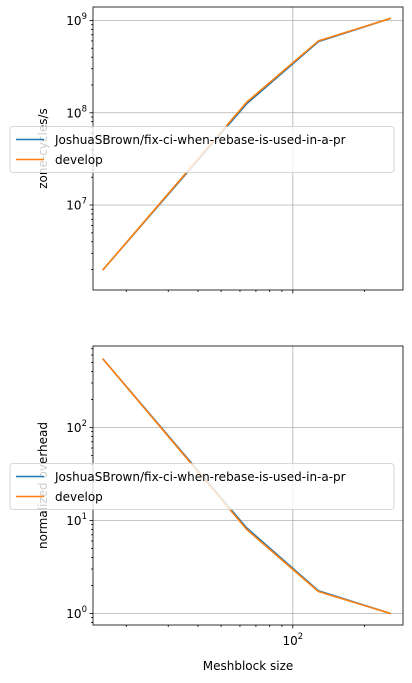 This screenshot has height=683, width=412. What do you see at coordinates (76, 112) in the screenshot?
I see `y-tick-label: 10⁸` at bounding box center [76, 112].